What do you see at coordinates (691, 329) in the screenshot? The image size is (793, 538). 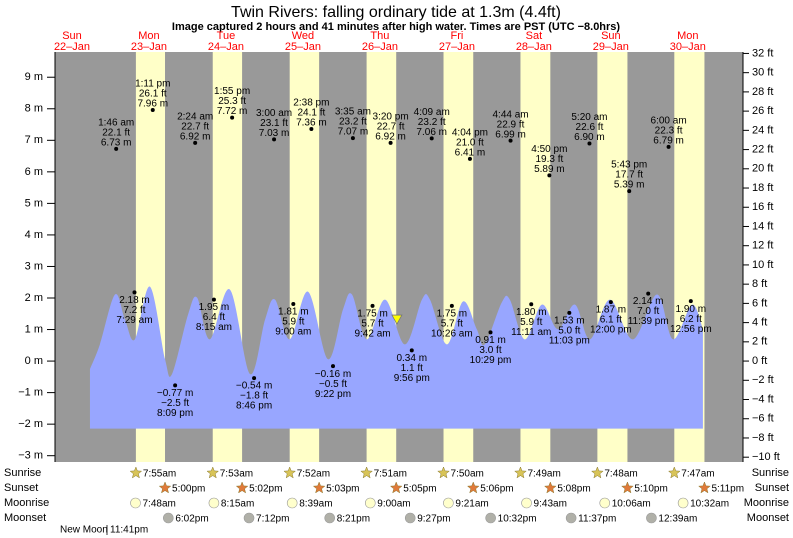 I see `extreme-label: 12:56 pm` at bounding box center [691, 329].